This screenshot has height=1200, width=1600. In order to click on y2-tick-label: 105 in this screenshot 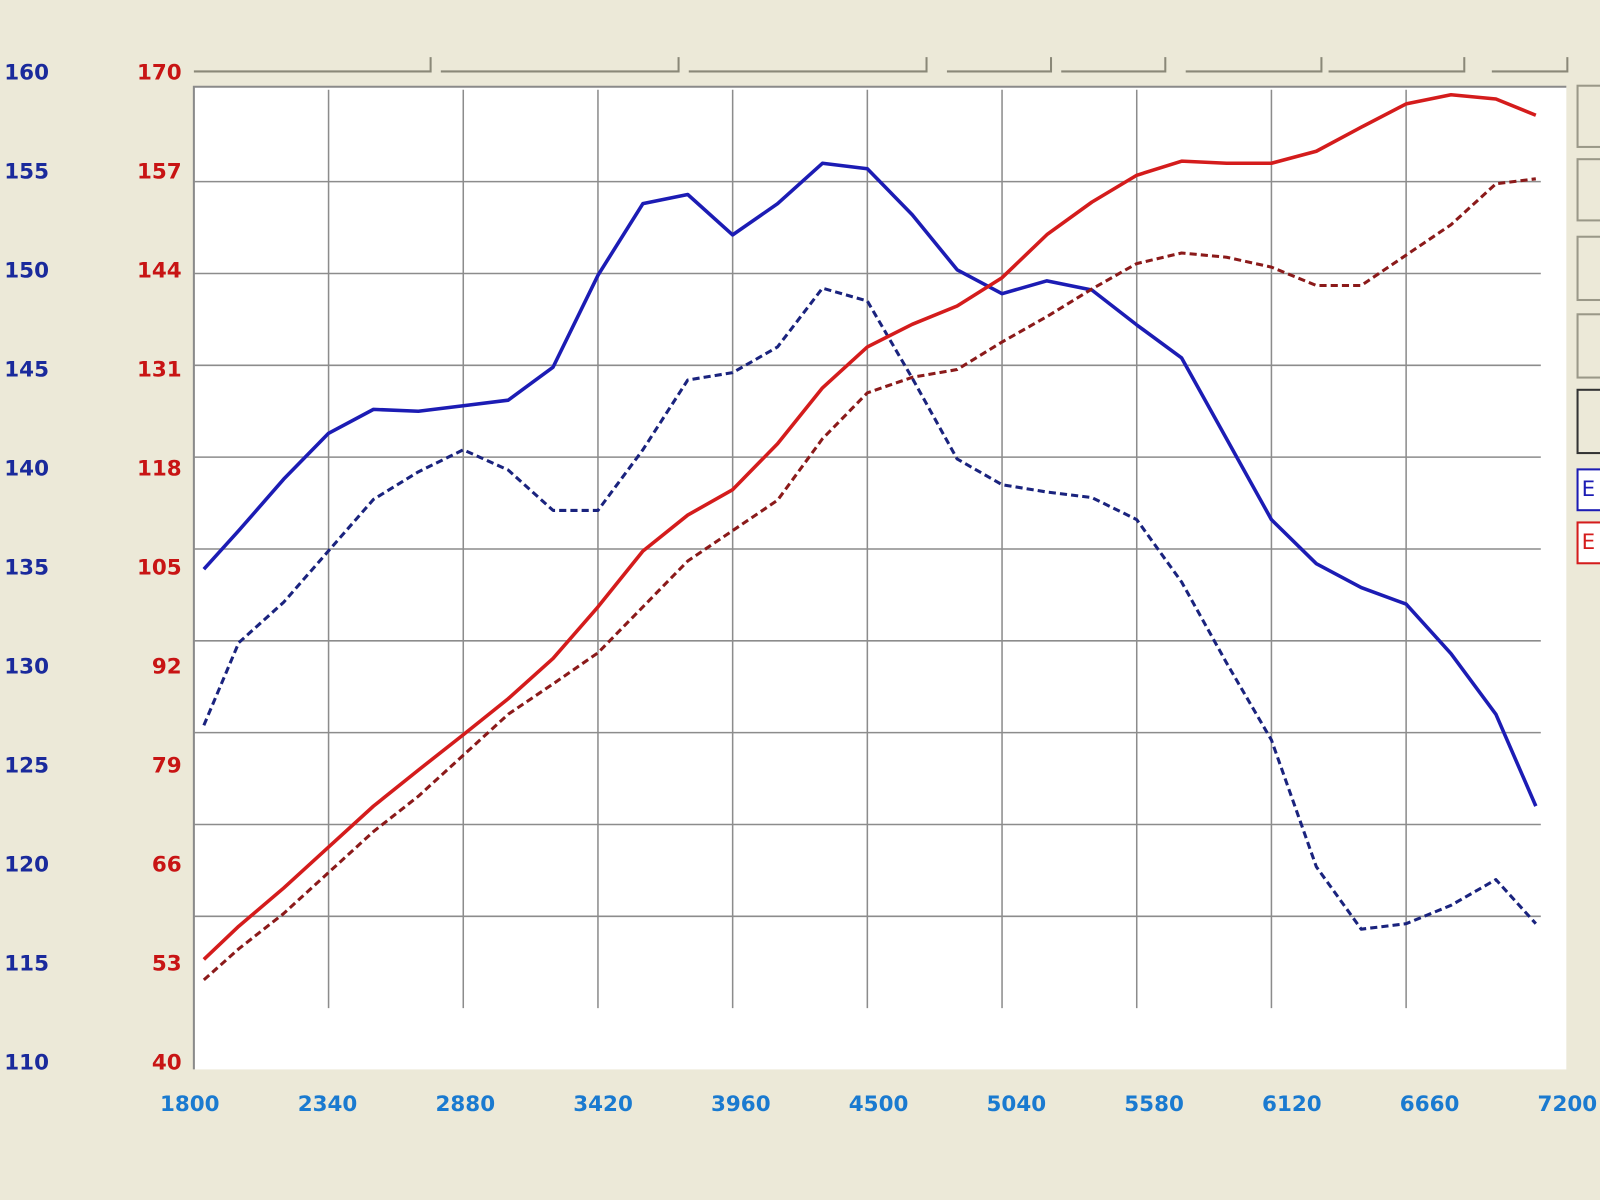, I will do `click(159, 567)`.